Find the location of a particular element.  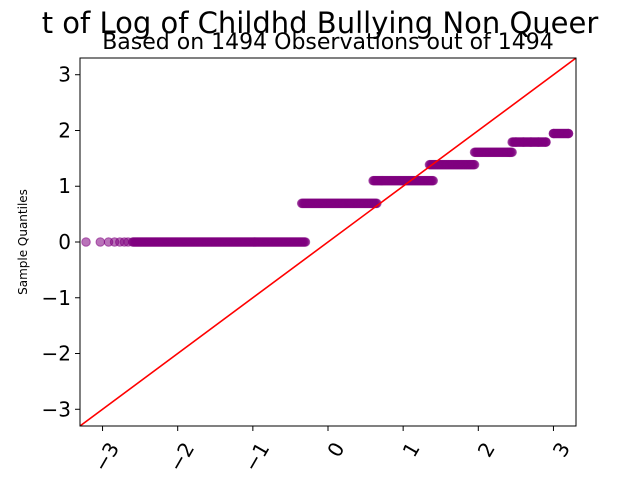

y-tick-label: 3 is located at coordinates (64, 75).